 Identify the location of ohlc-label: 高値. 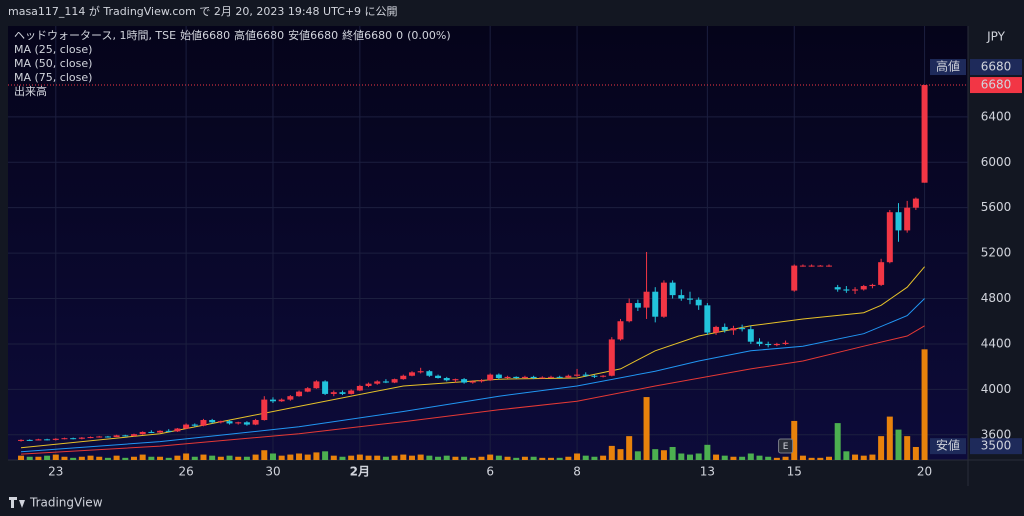
(245, 35).